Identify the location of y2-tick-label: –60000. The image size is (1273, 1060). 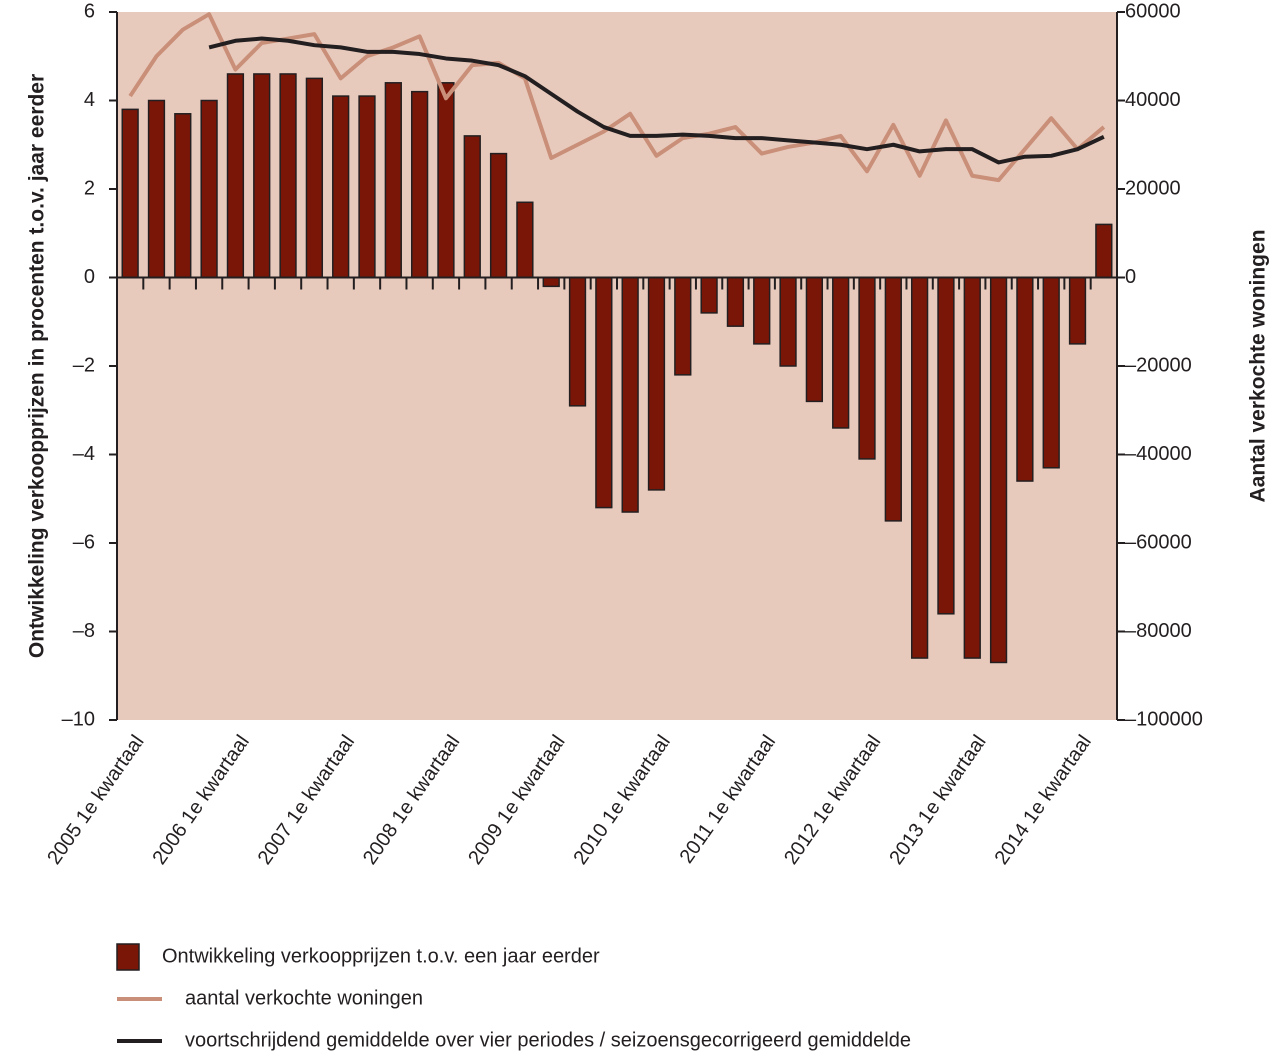
(1158, 542).